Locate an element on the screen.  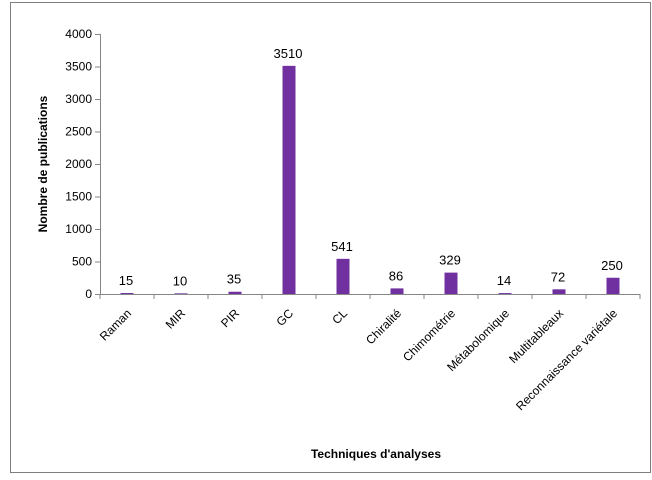
y-tick-label: 1000 is located at coordinates (78, 229).